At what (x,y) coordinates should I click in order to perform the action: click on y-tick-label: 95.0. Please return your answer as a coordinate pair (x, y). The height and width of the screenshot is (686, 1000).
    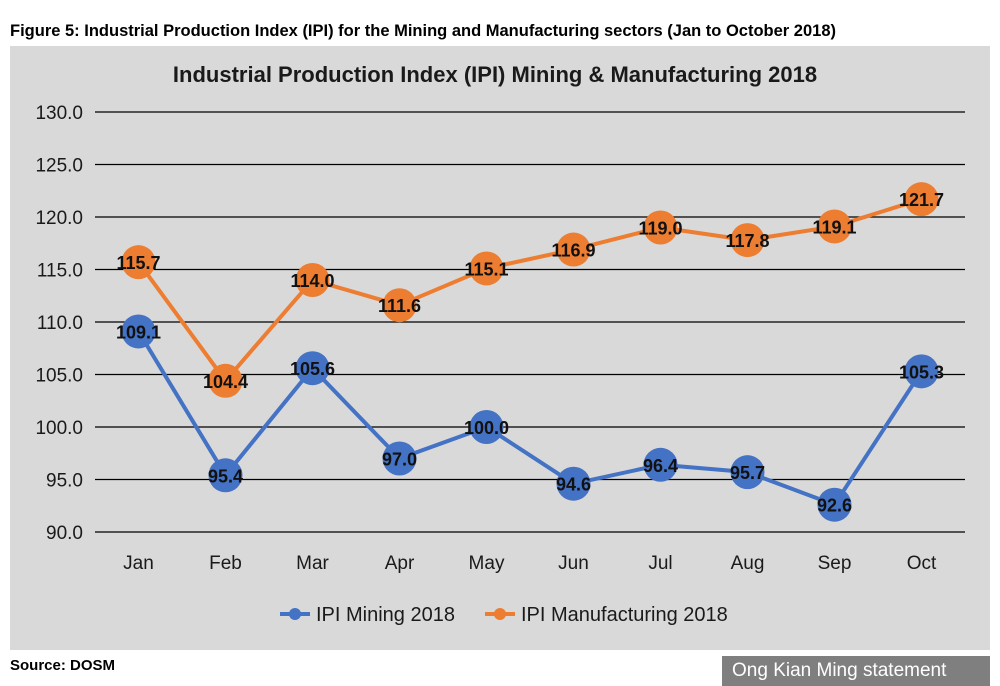
    Looking at the image, I should click on (64, 481).